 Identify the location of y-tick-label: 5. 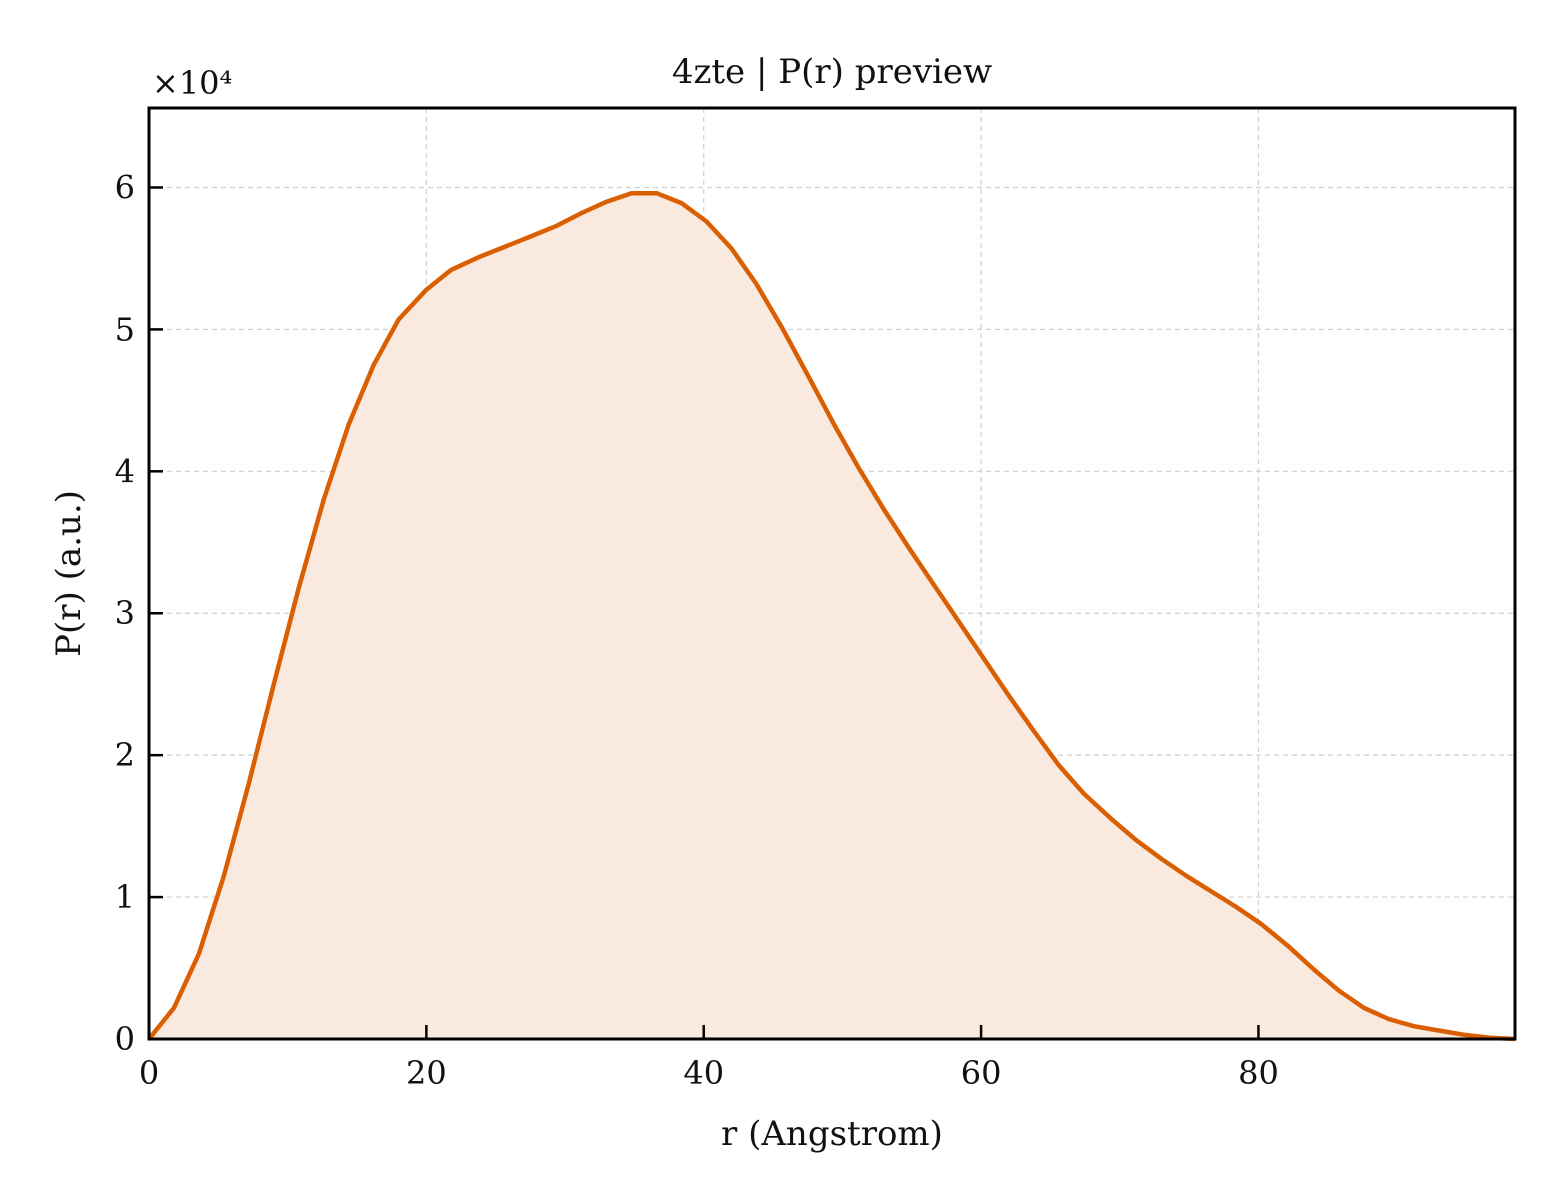
(125, 329).